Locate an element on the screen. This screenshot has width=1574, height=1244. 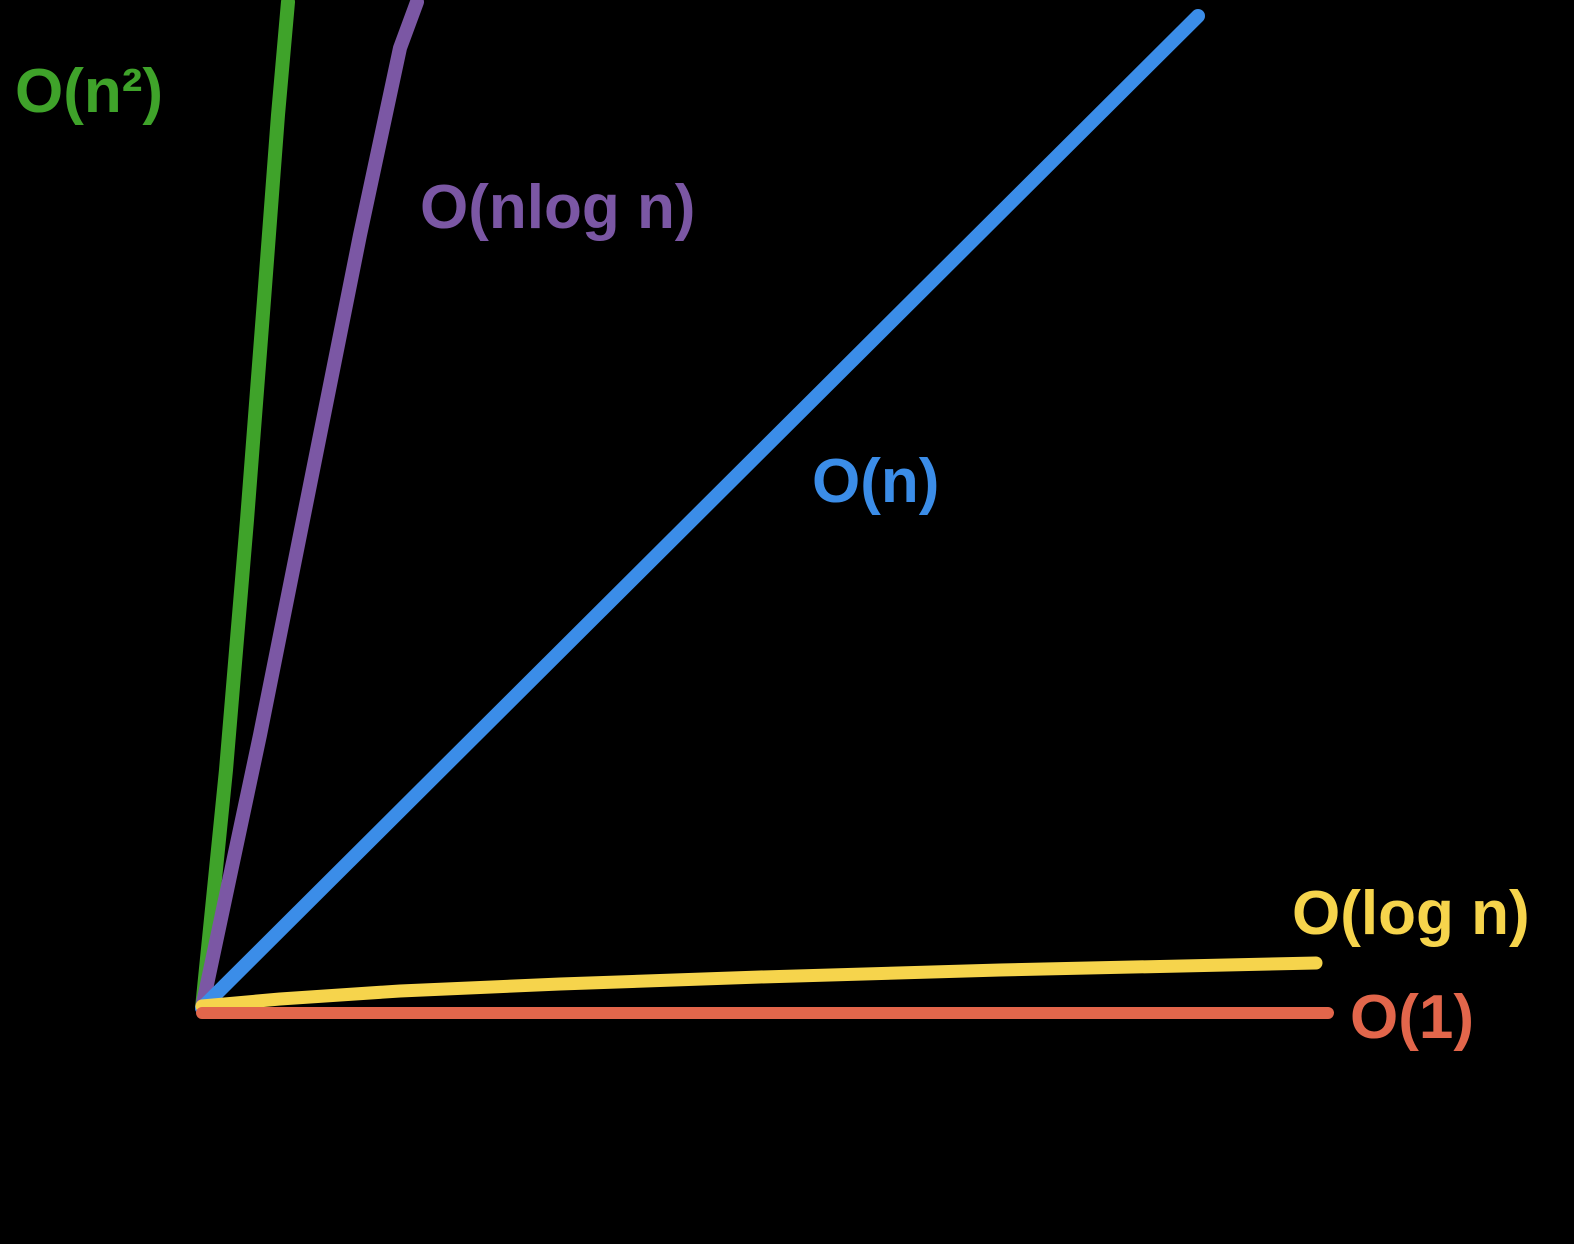
series-label-o-1: O(1) is located at coordinates (1412, 1017).